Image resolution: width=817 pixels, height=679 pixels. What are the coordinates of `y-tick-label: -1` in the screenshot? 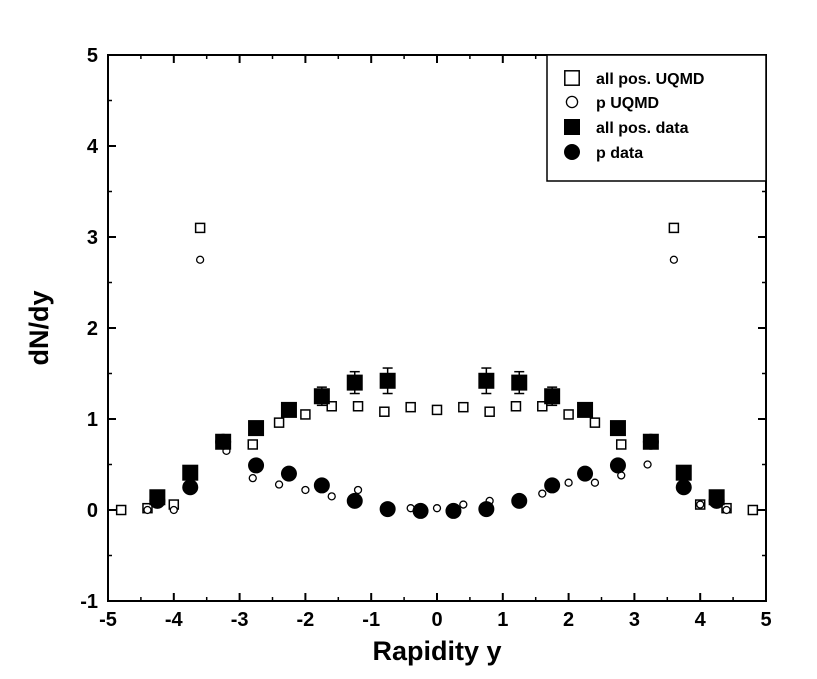 It's located at (89, 602).